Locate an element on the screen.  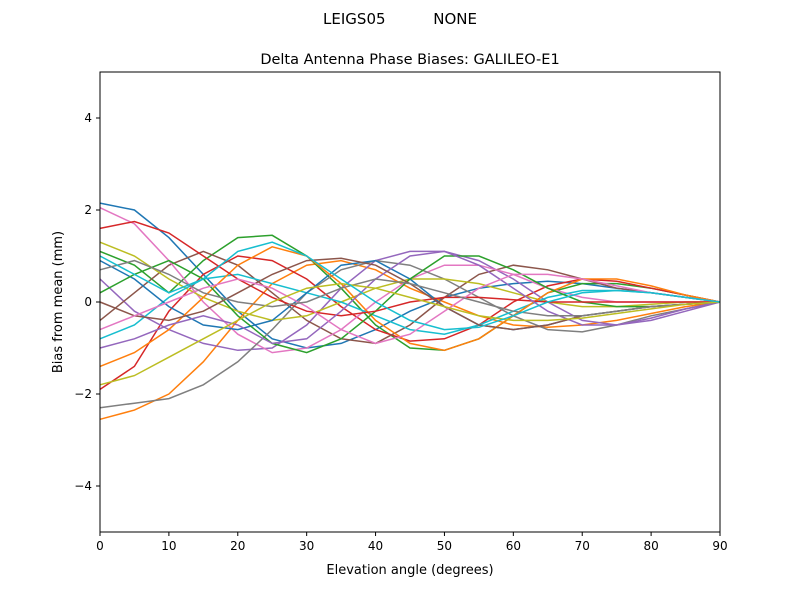
chart-suptitle: LEIGS05 NONE is located at coordinates (400, 19).